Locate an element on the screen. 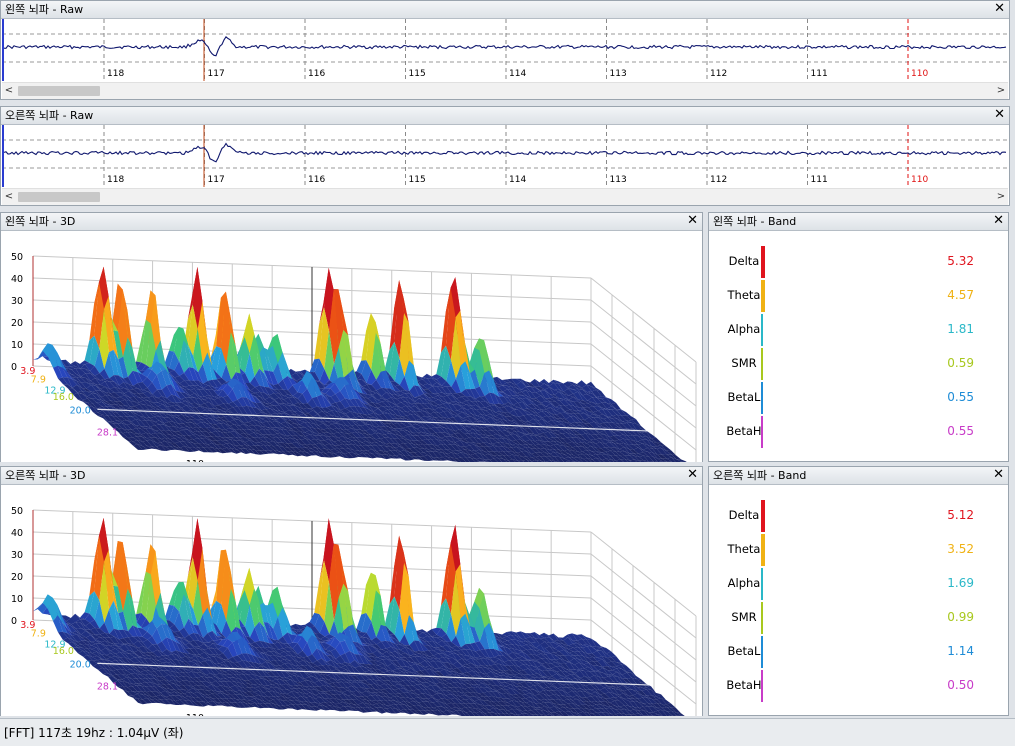 The image size is (1015, 746). panel-title: 왼쪽 뇌파 - Band is located at coordinates (754, 221).